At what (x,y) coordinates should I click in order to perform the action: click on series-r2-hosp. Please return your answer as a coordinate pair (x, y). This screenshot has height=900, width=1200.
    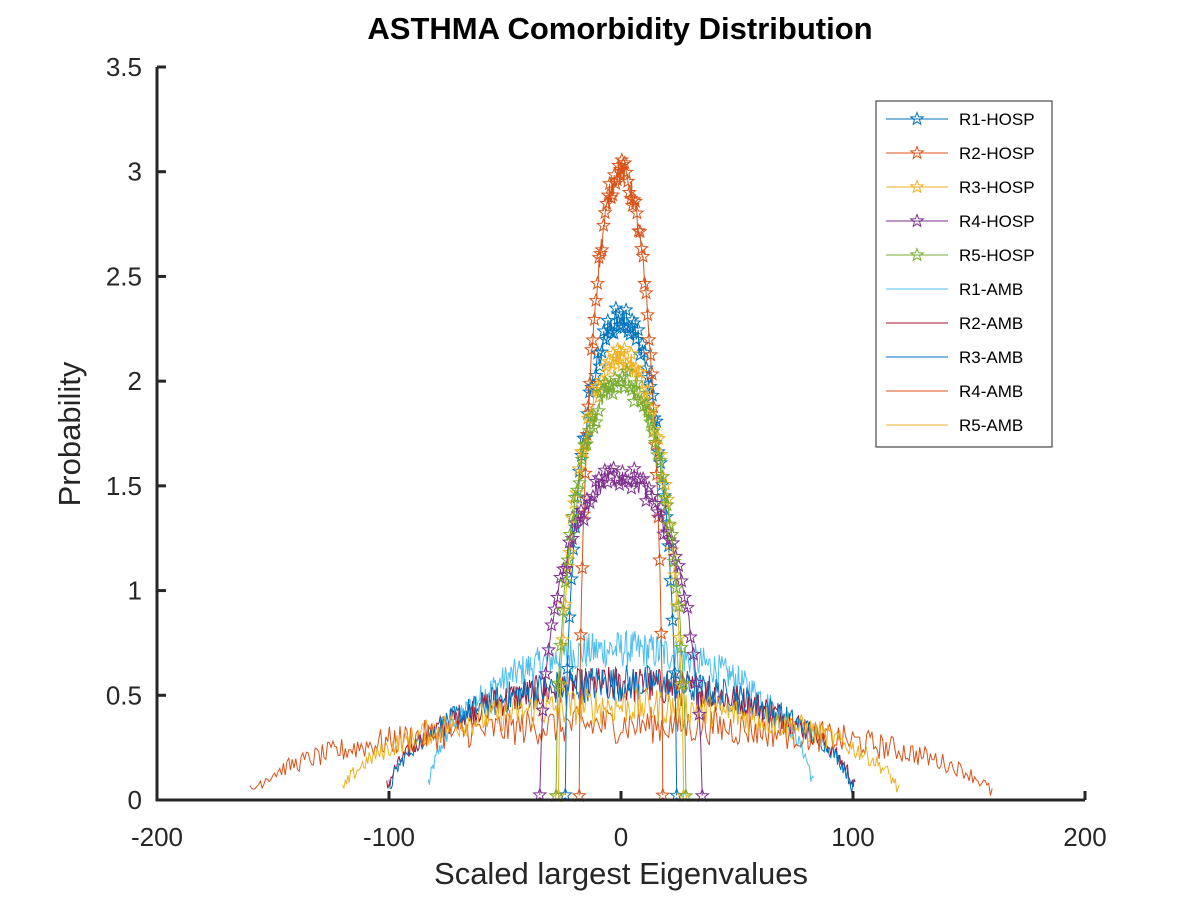
    Looking at the image, I should click on (621, 477).